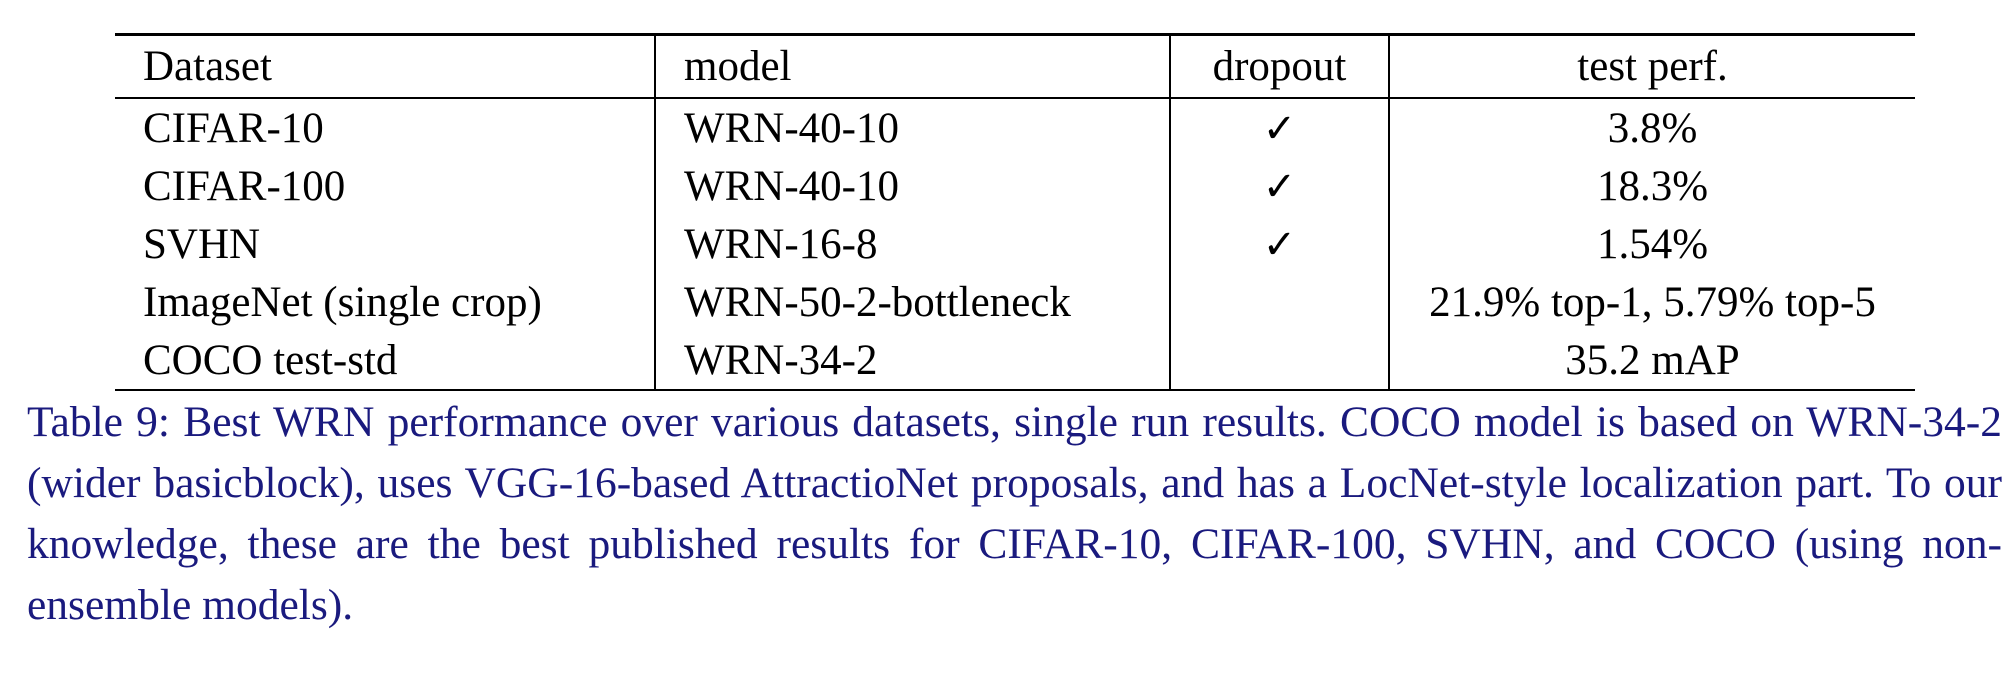 Image resolution: width=2016 pixels, height=678 pixels. Describe the element at coordinates (1651, 66) in the screenshot. I see `header-test-perf: test perf.` at that location.